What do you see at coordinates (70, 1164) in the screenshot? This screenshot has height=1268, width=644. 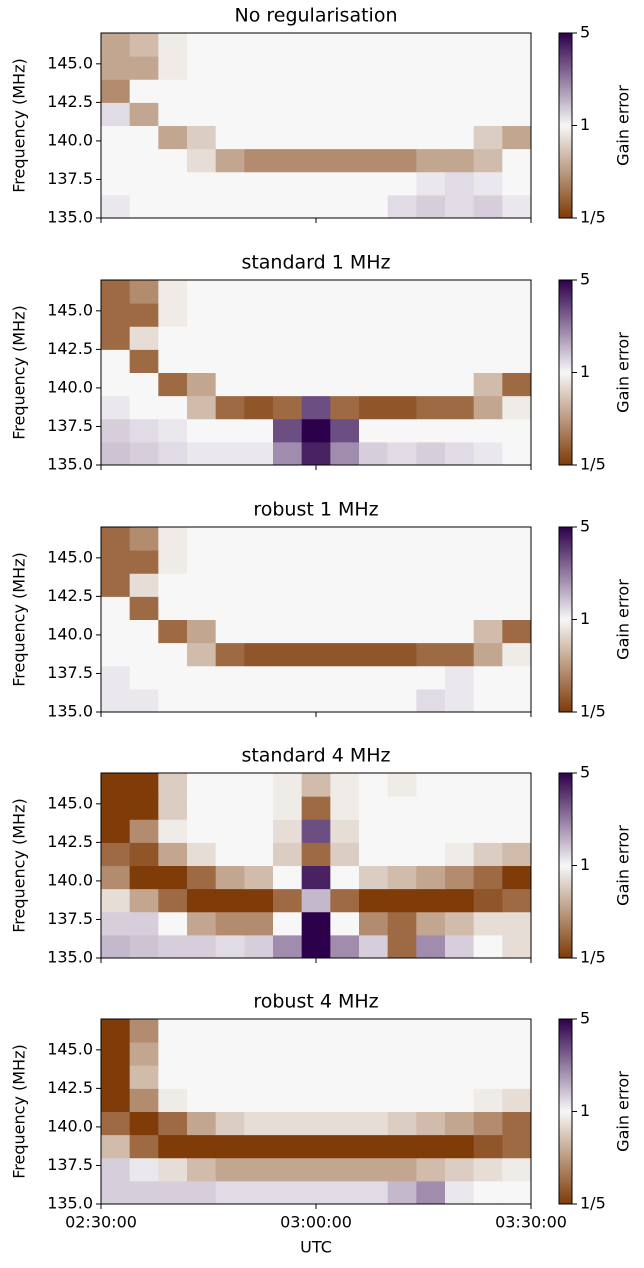 I see `y-tick-label: 137.5` at bounding box center [70, 1164].